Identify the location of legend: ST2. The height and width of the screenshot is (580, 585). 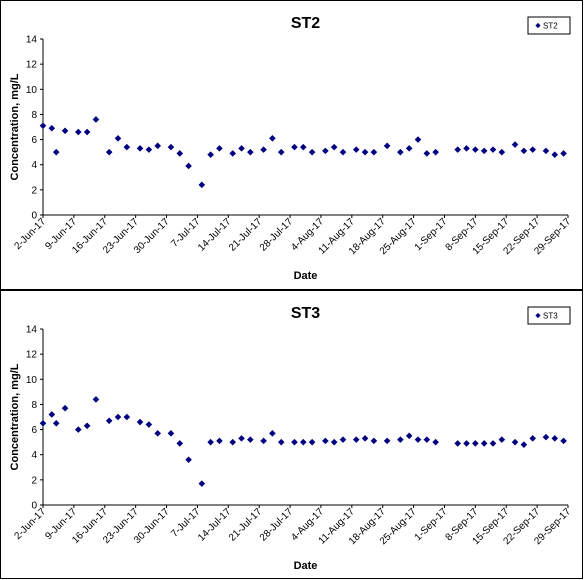
(549, 25).